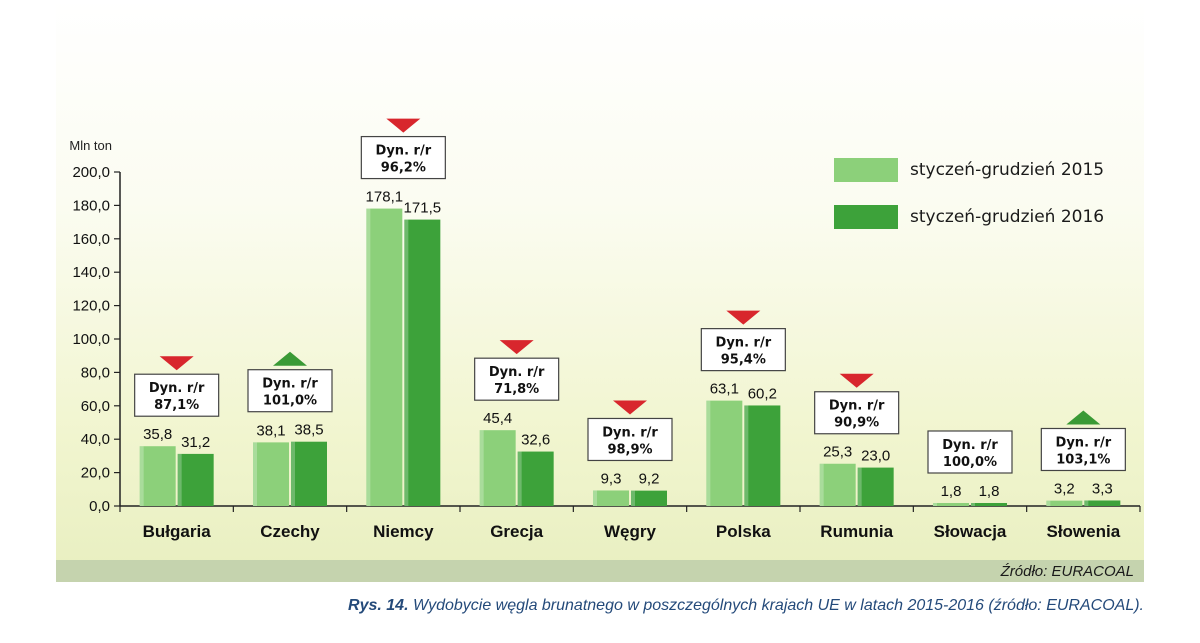 The height and width of the screenshot is (643, 1200). I want to click on data-label-2016: 23,0, so click(875, 456).